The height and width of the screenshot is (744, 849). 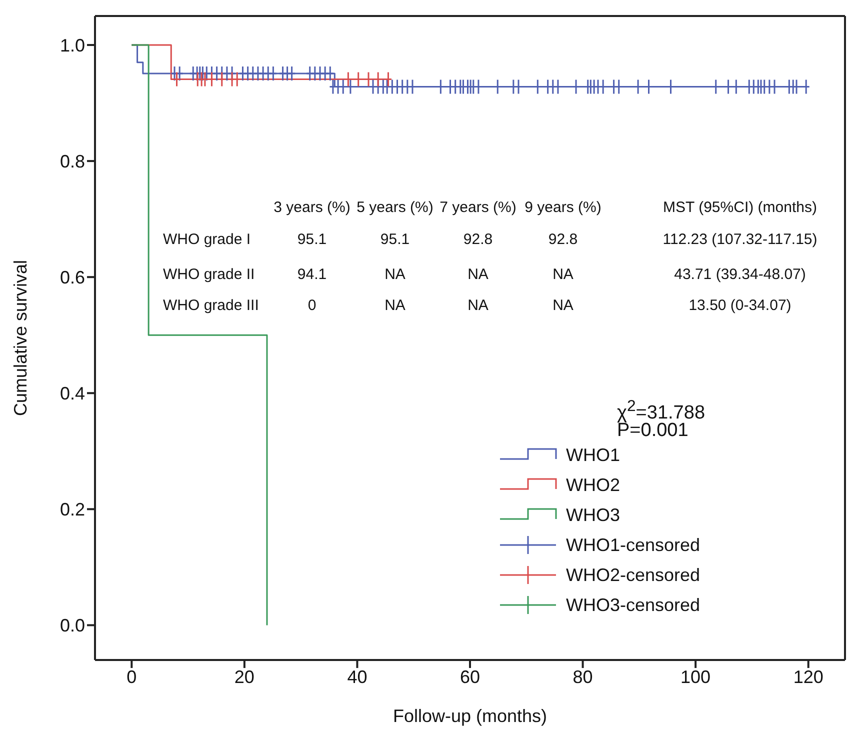 I want to click on legend-label: WHO1-censored, so click(x=633, y=545).